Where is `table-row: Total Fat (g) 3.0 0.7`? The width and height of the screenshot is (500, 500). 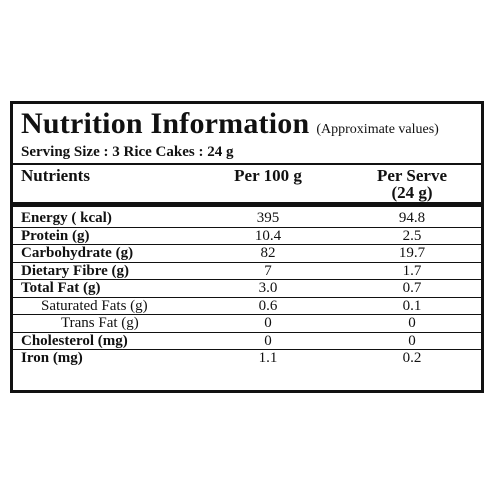
table-row: Total Fat (g) 3.0 0.7 is located at coordinates (247, 289).